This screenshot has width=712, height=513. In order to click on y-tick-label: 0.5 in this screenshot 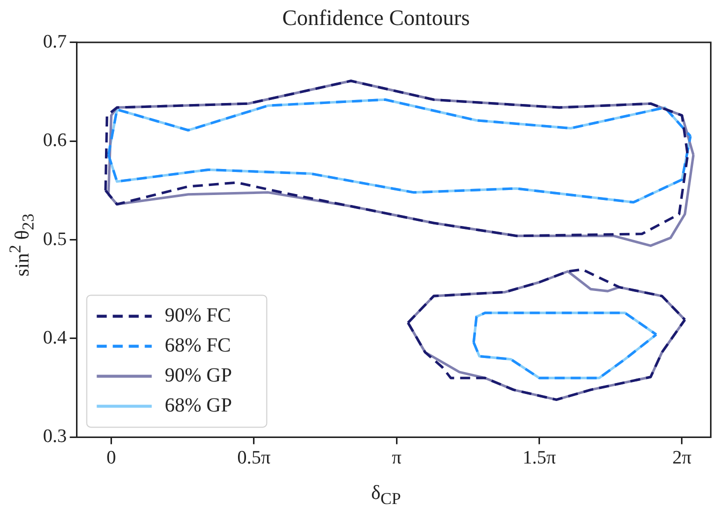, I will do `click(55, 239)`.